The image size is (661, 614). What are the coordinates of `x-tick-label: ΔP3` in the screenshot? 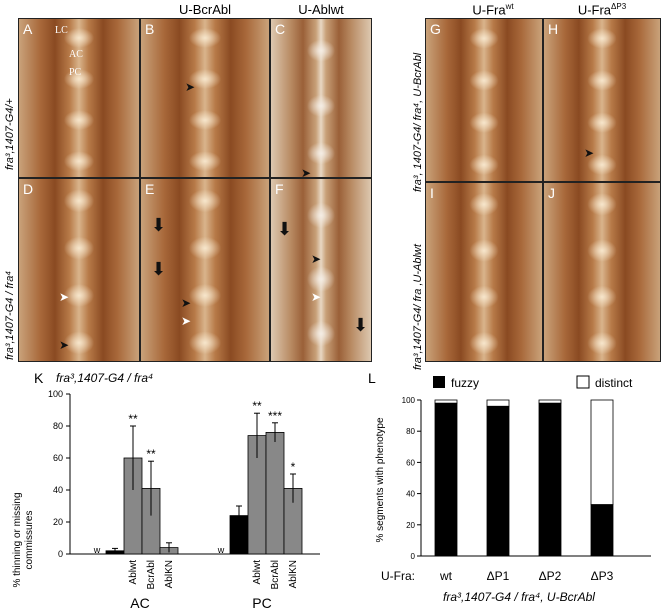 It's located at (602, 576).